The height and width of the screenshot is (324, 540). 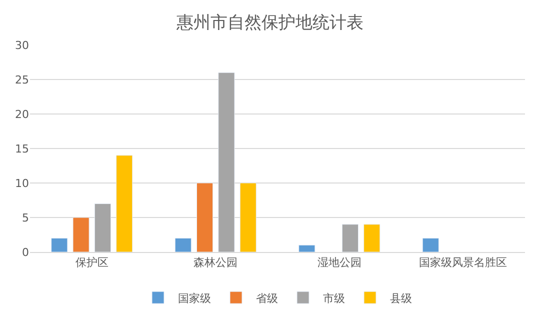 What do you see at coordinates (22, 149) in the screenshot?
I see `y-tick-label: 15` at bounding box center [22, 149].